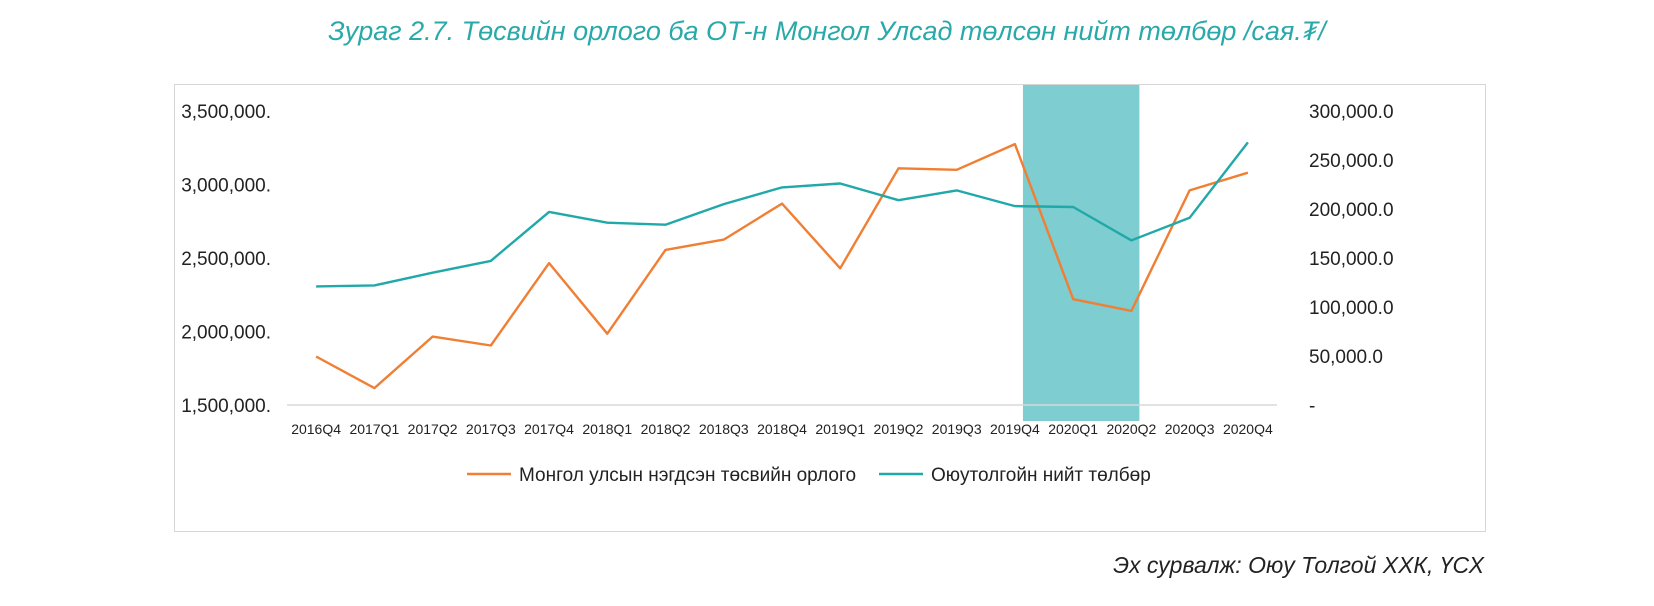 Image resolution: width=1654 pixels, height=606 pixels. What do you see at coordinates (1351, 259) in the screenshot?
I see `right-tick-label: 150,000.0` at bounding box center [1351, 259].